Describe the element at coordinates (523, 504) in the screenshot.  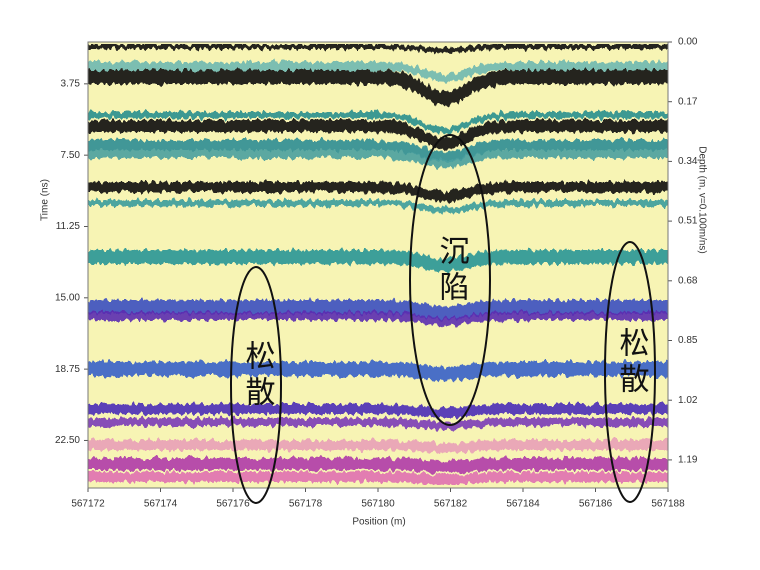
I see `x-tick-label: 567184` at that location.